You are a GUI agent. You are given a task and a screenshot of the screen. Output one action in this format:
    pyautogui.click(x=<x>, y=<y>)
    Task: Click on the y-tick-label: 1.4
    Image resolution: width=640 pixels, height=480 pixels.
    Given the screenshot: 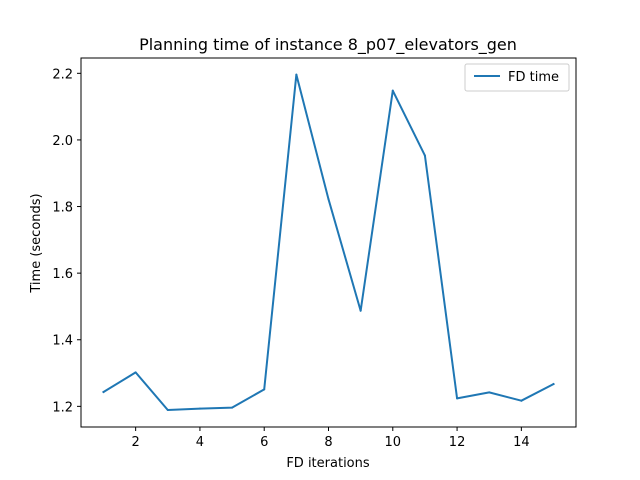 What is the action you would take?
    pyautogui.click(x=62, y=341)
    